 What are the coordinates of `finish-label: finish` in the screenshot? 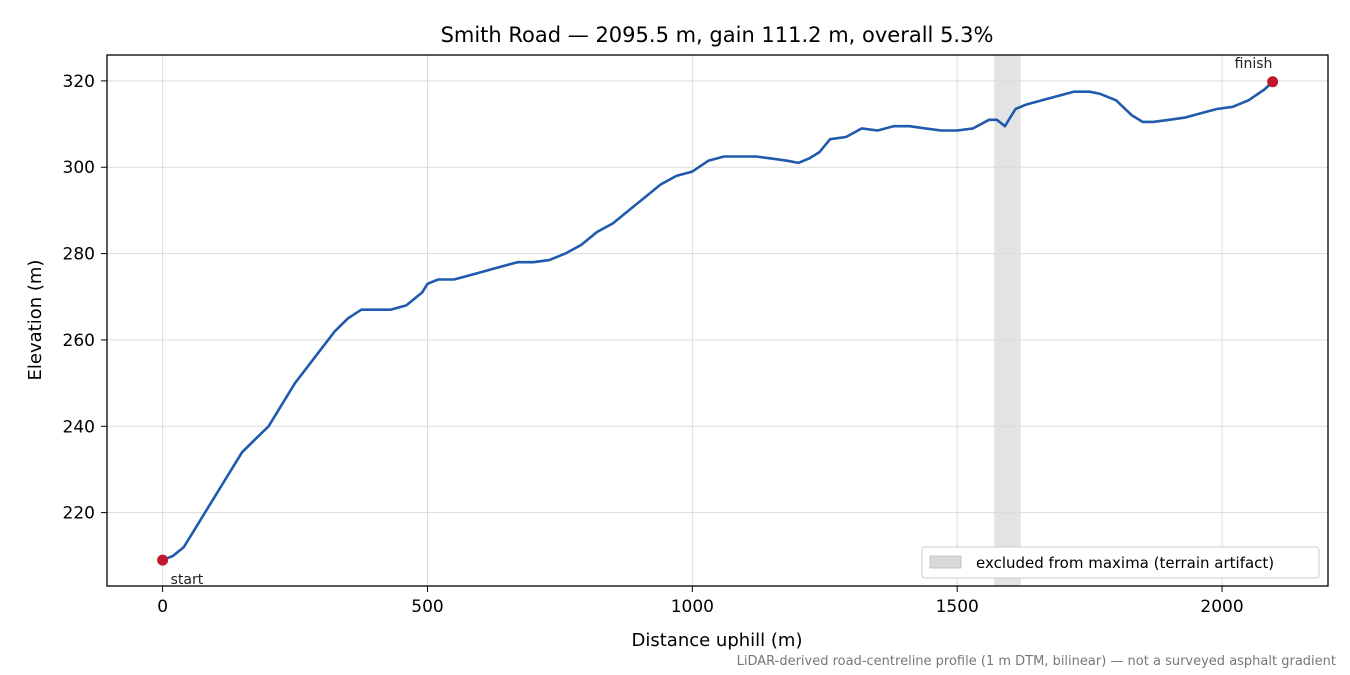 It's located at (1254, 64).